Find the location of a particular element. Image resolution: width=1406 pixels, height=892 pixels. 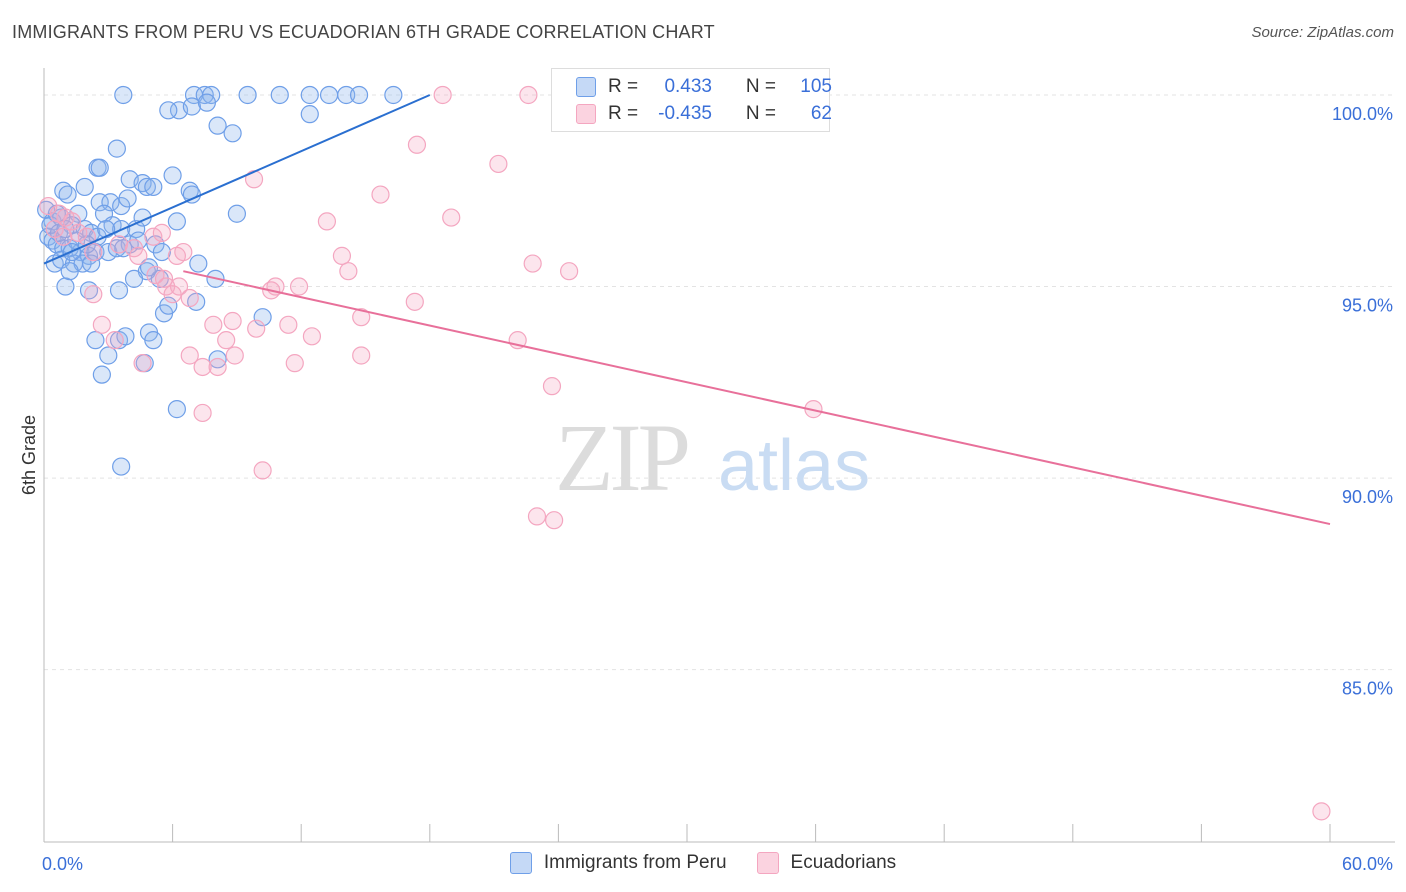

legend-label-peru: Immigrants from Peru is located at coordinates (635, 862).